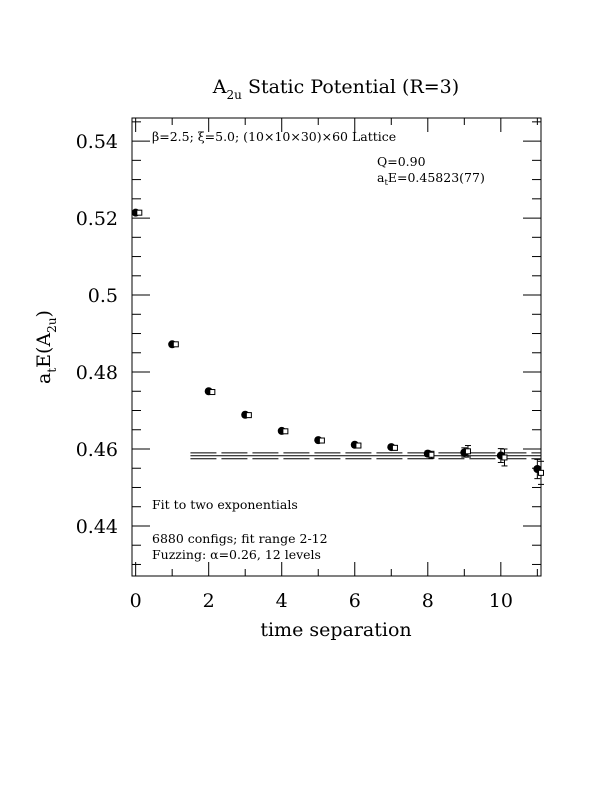  Describe the element at coordinates (44, 350) in the screenshot. I see `y-axis-label-mid: E(A` at that location.